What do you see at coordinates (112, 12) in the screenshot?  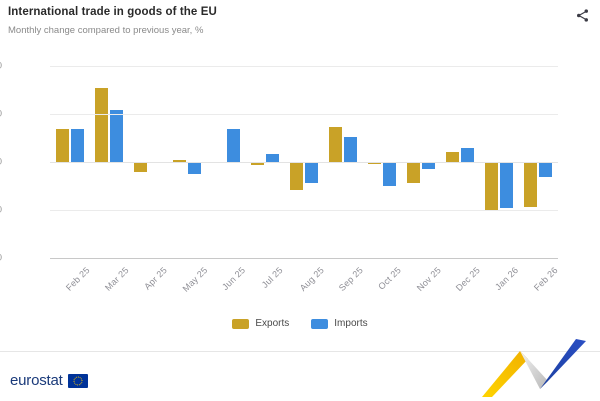 I see `page-title: International trade in goods of the EU` at bounding box center [112, 12].